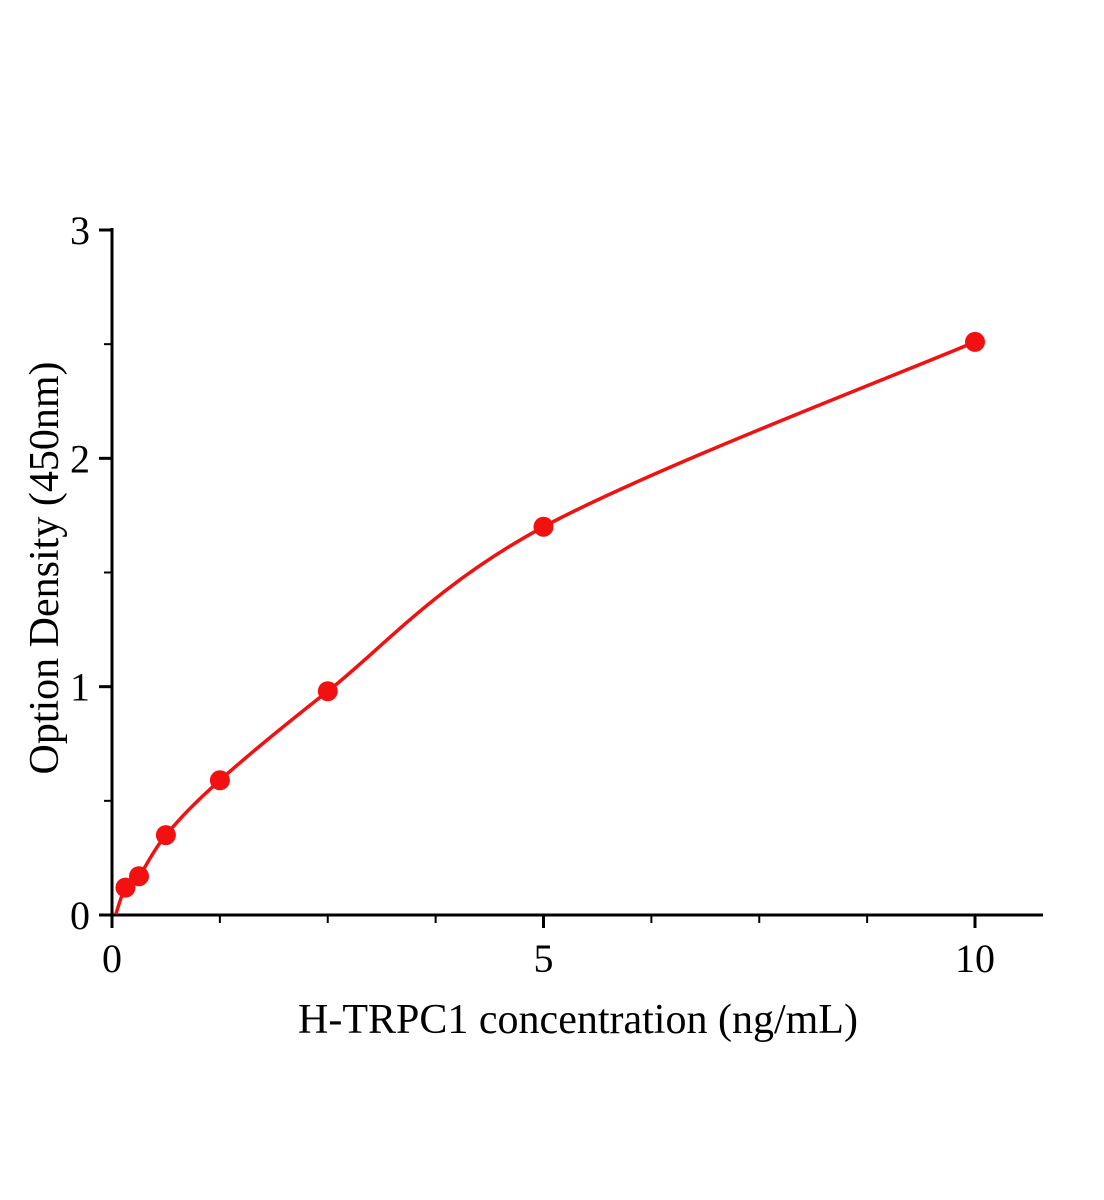 The height and width of the screenshot is (1200, 1104). I want to click on x-tick-label: 10, so click(975, 958).